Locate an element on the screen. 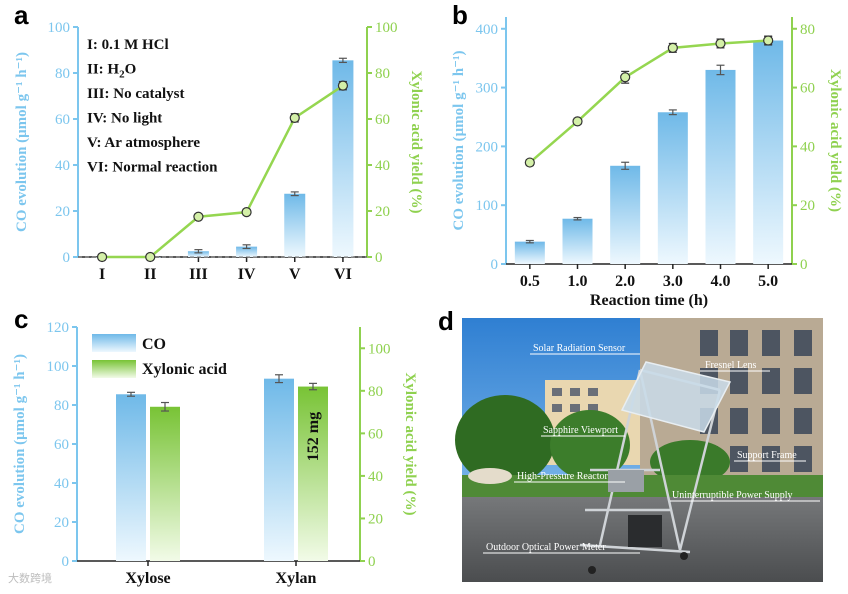  panel-c-y2-axis-title: Xylonic acid yield (%) is located at coordinates (410, 444).